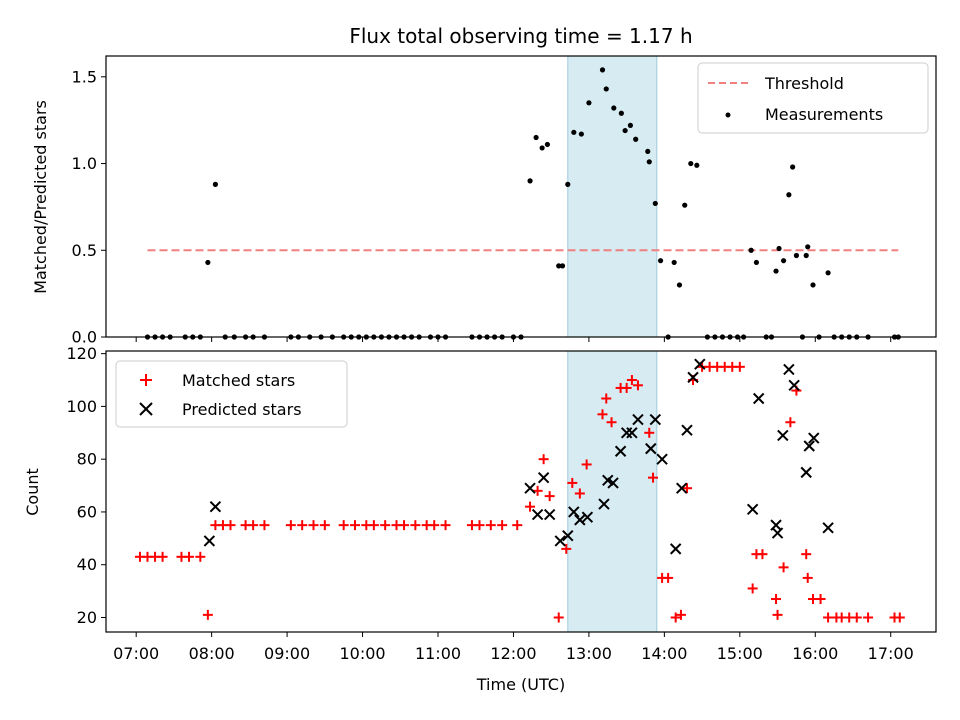 The height and width of the screenshot is (720, 960). Describe the element at coordinates (84, 250) in the screenshot. I see `y-tick-label: 0.5` at that location.